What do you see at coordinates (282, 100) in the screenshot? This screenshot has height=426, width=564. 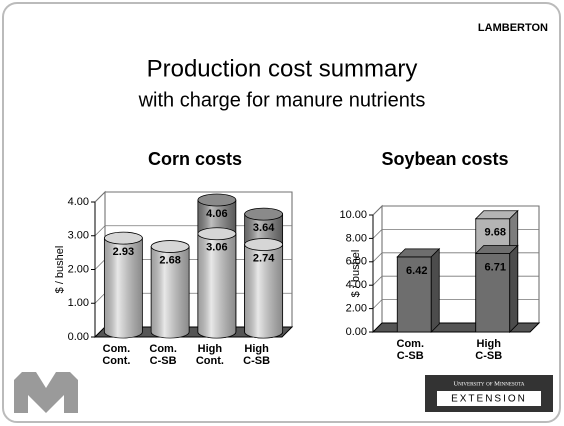 I see `slide-subtitle: with charge for manure nutrients` at bounding box center [282, 100].